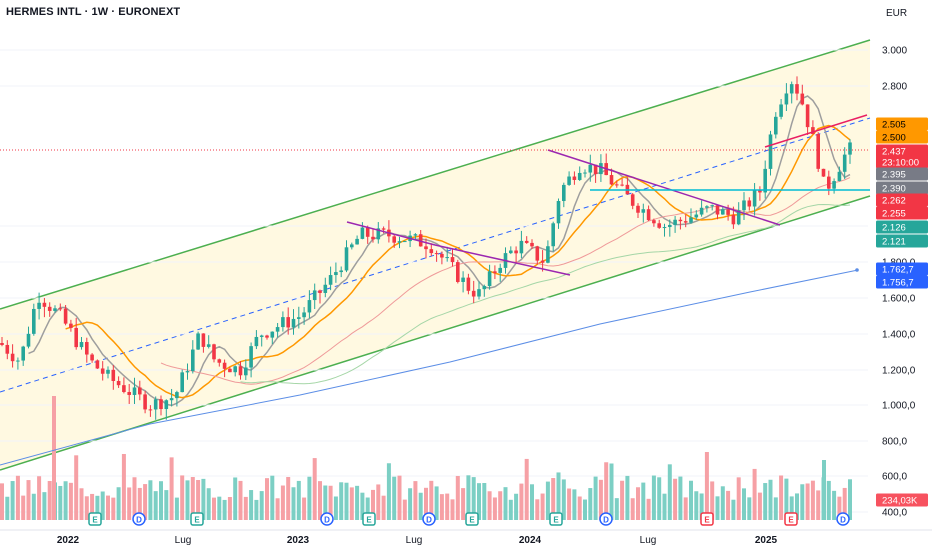  What do you see at coordinates (902, 241) in the screenshot?
I see `price-badge: 2.121` at bounding box center [902, 241].